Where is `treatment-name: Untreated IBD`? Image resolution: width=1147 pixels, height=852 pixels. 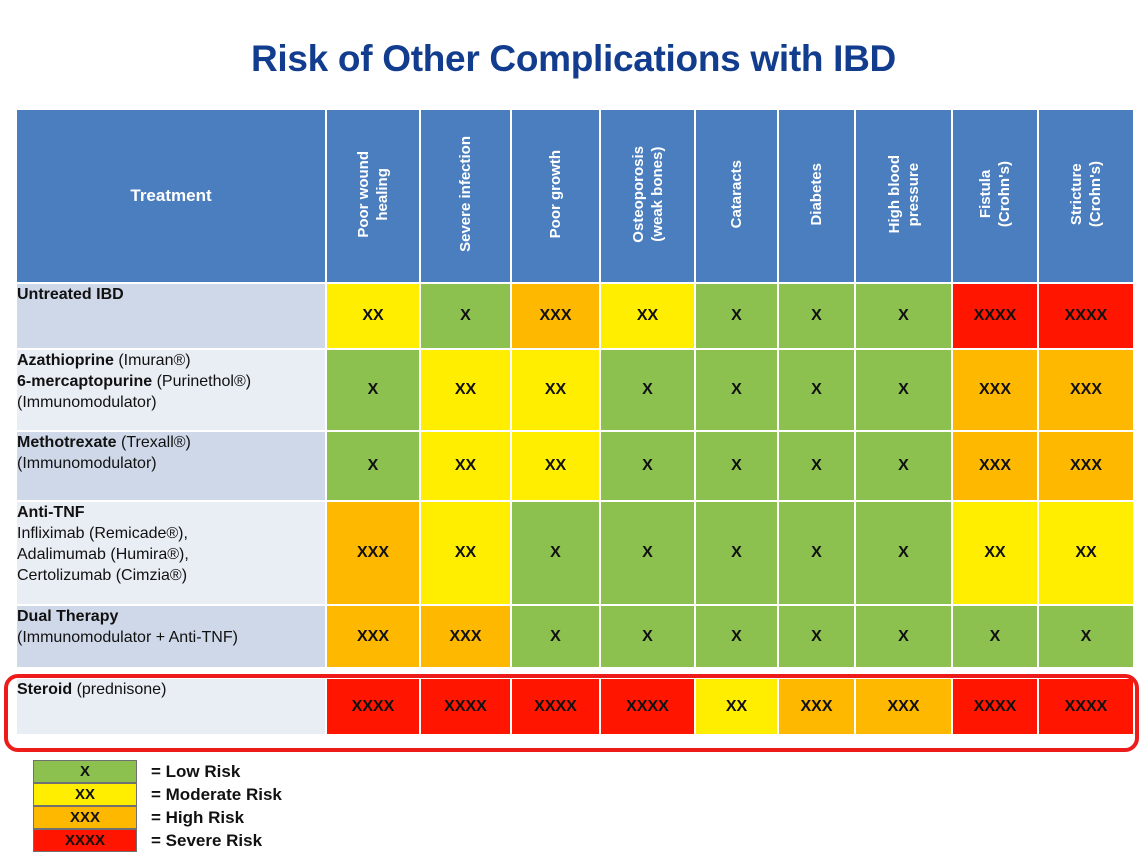 treatment-name: Untreated IBD is located at coordinates (70, 294).